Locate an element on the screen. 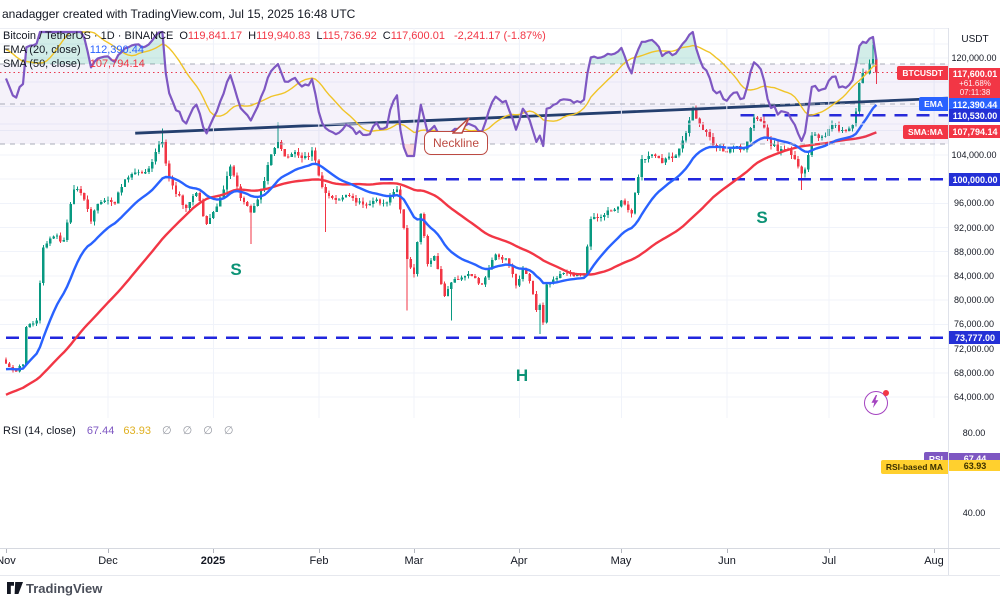 The width and height of the screenshot is (1000, 600). pattern-marker-h: H is located at coordinates (522, 375).